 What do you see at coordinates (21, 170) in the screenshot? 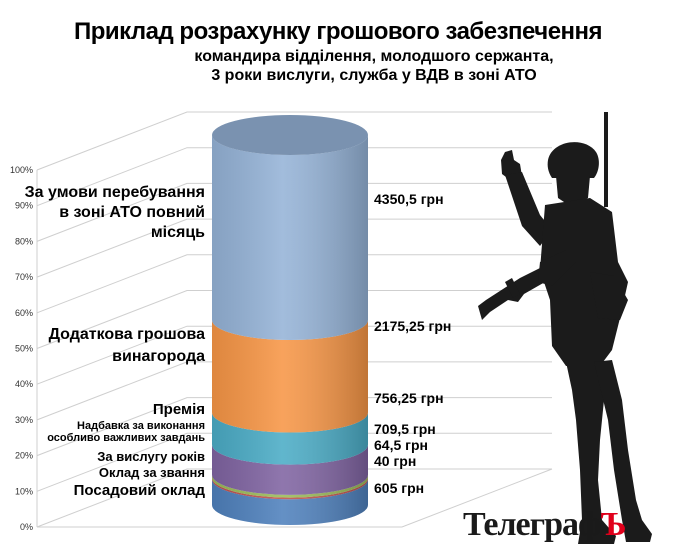
I see `y-tick-label: 100%` at bounding box center [21, 170].